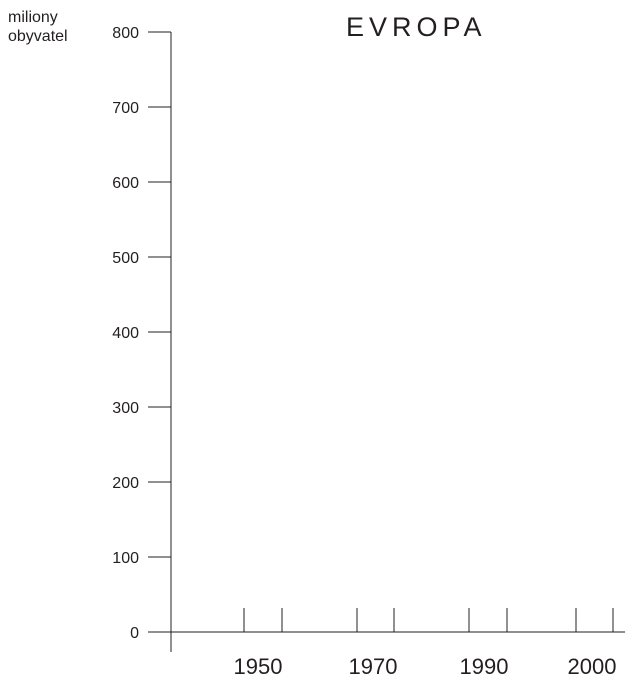 This screenshot has height=677, width=627. What do you see at coordinates (125, 333) in the screenshot?
I see `y-tick-label: 400` at bounding box center [125, 333].